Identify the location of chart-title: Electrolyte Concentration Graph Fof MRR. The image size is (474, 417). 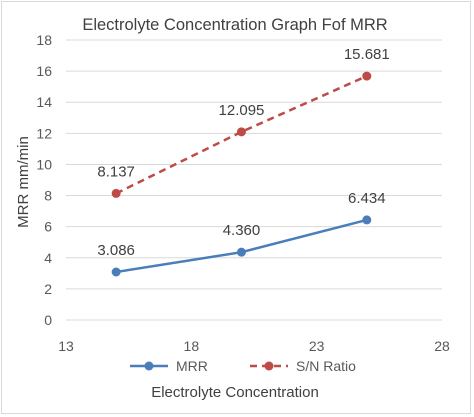
(234, 25).